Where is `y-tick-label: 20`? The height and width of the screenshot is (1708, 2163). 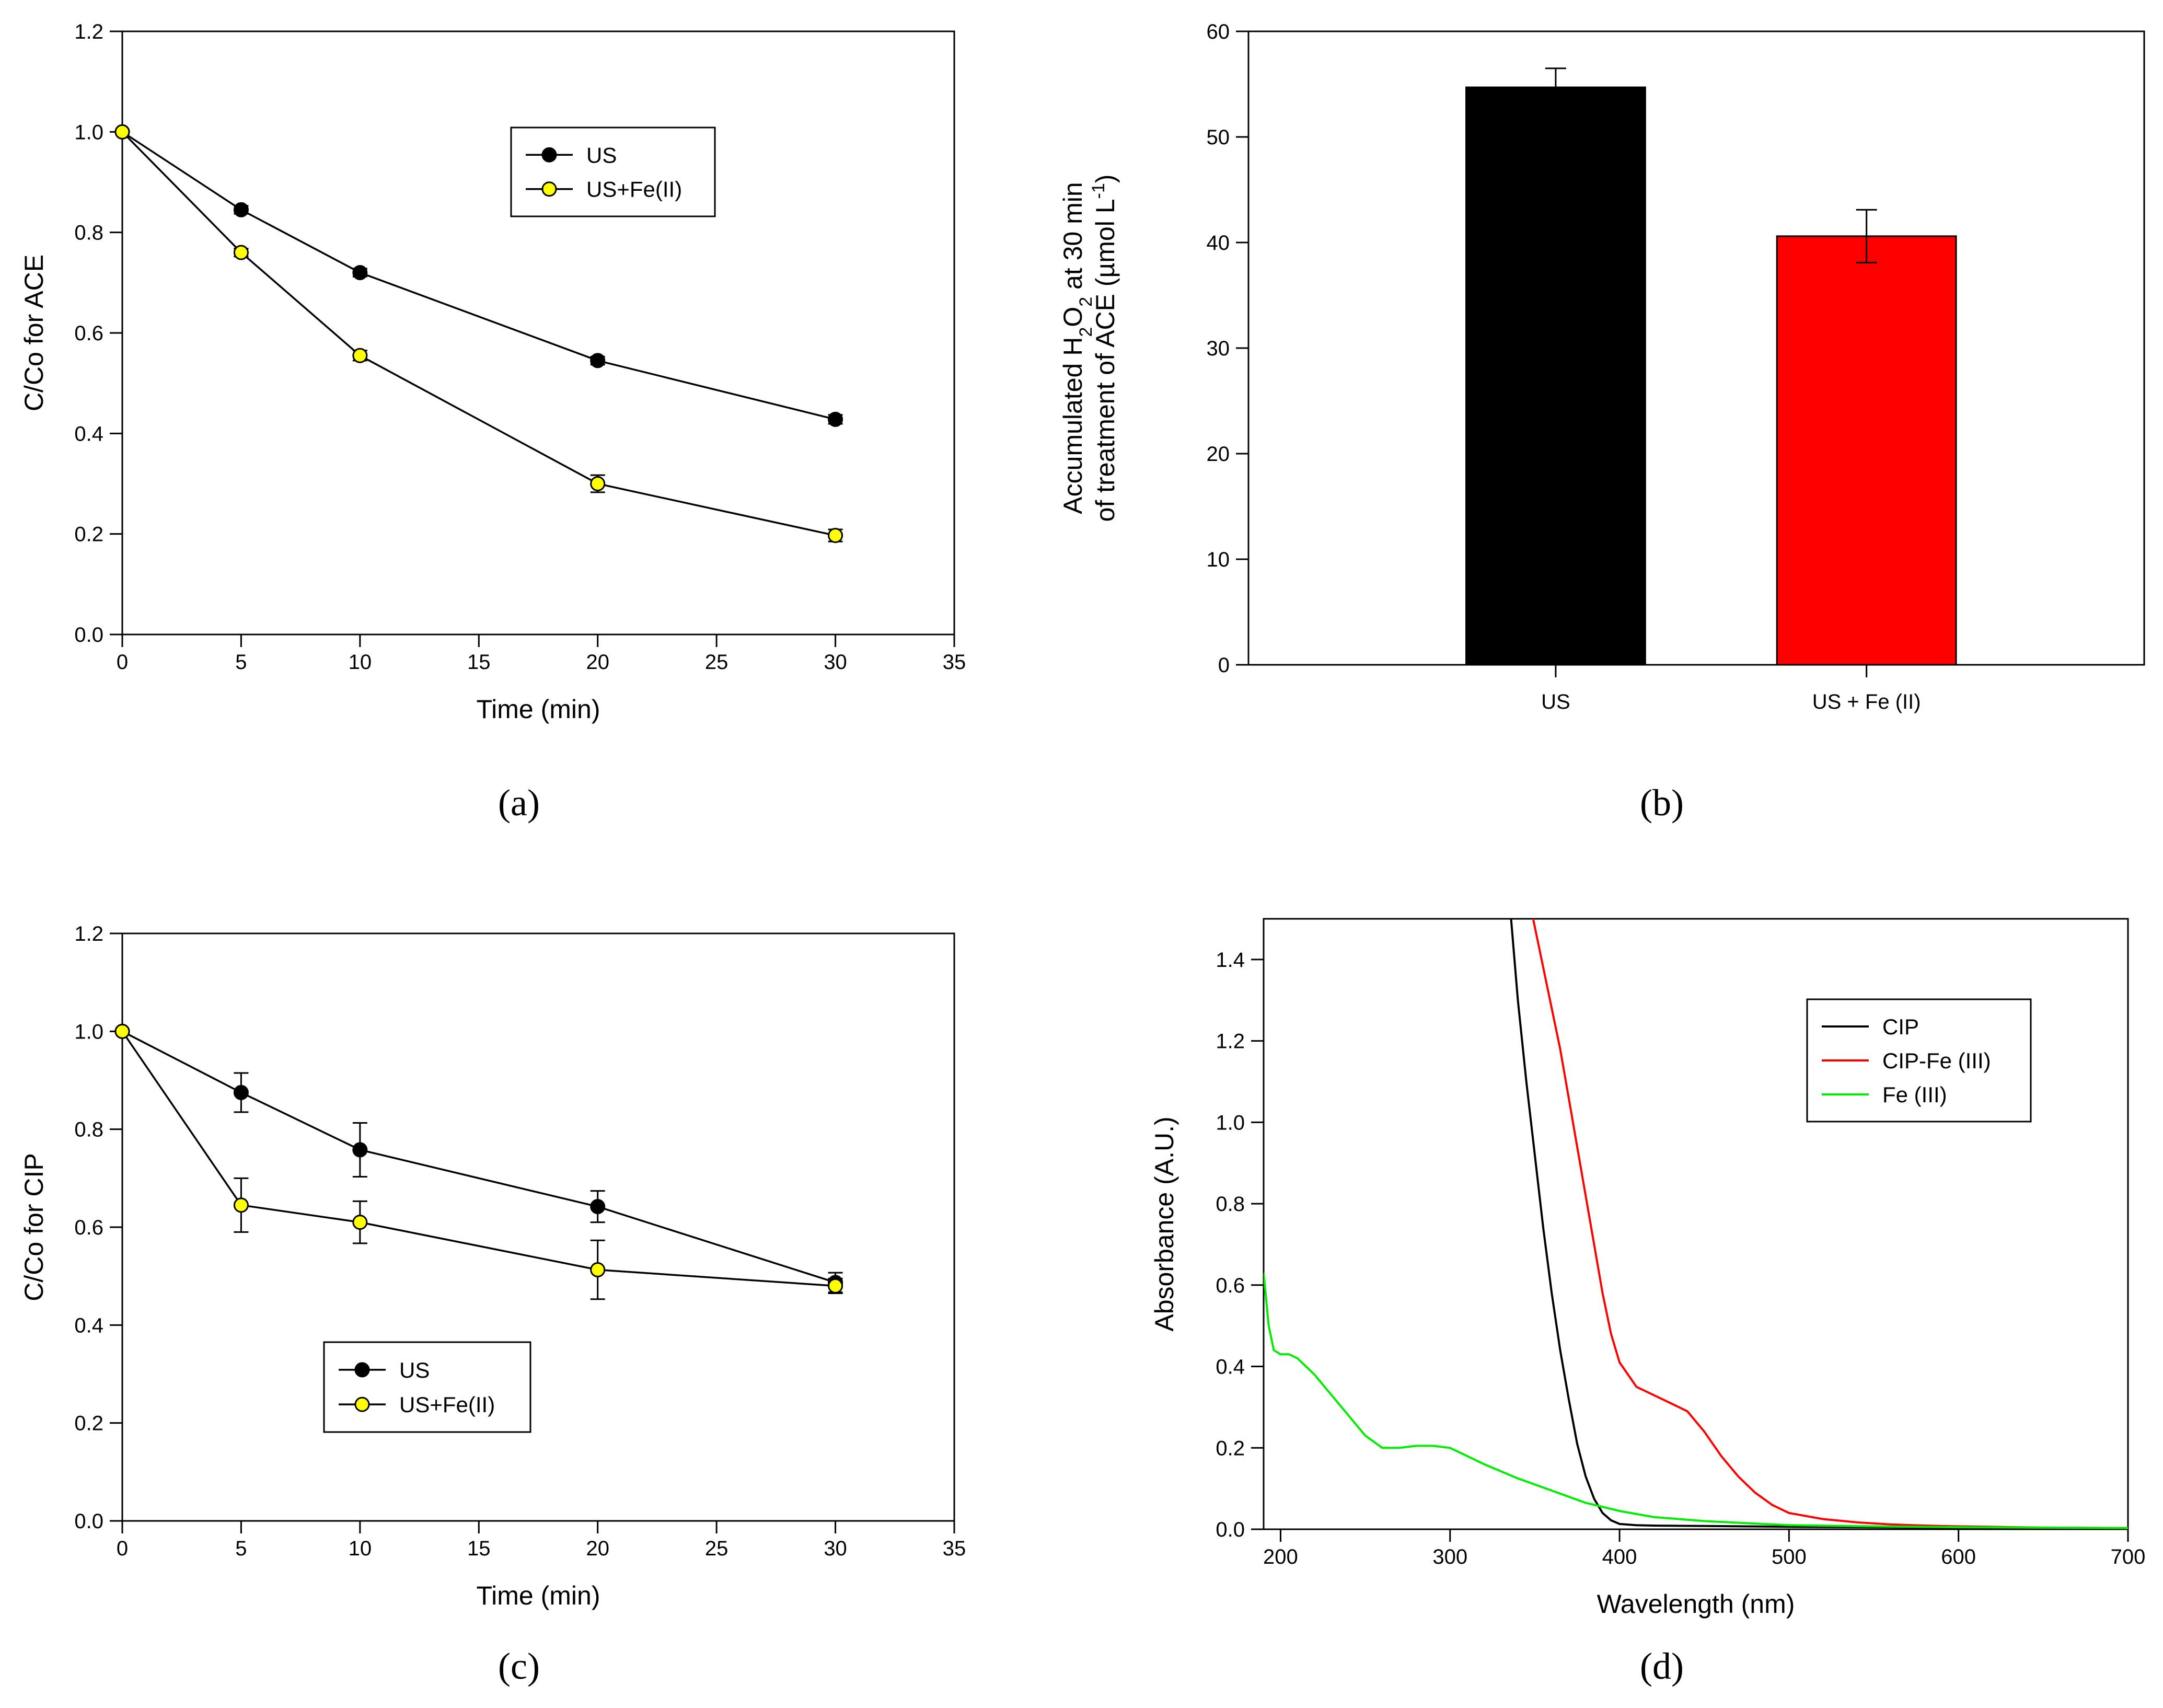
y-tick-label: 20 is located at coordinates (1219, 454).